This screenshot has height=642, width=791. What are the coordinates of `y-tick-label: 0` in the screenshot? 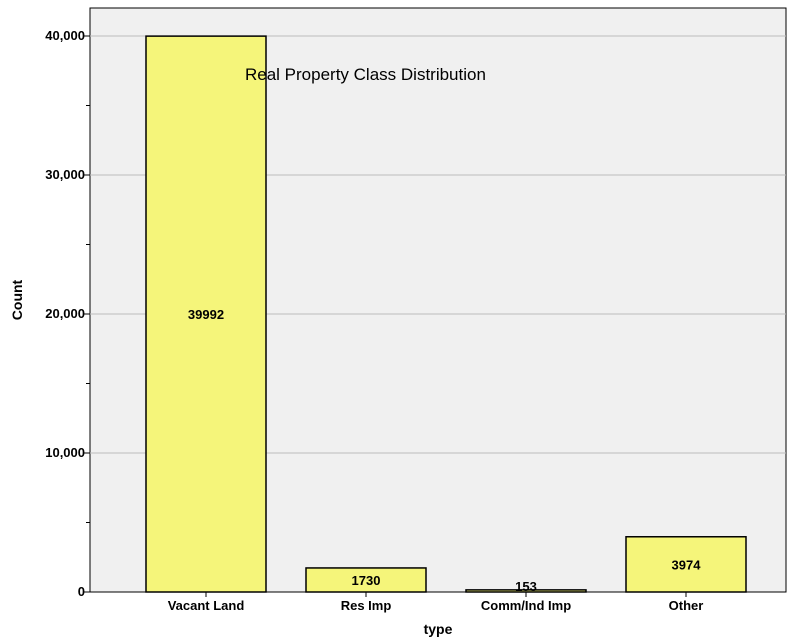 It's located at (81, 591).